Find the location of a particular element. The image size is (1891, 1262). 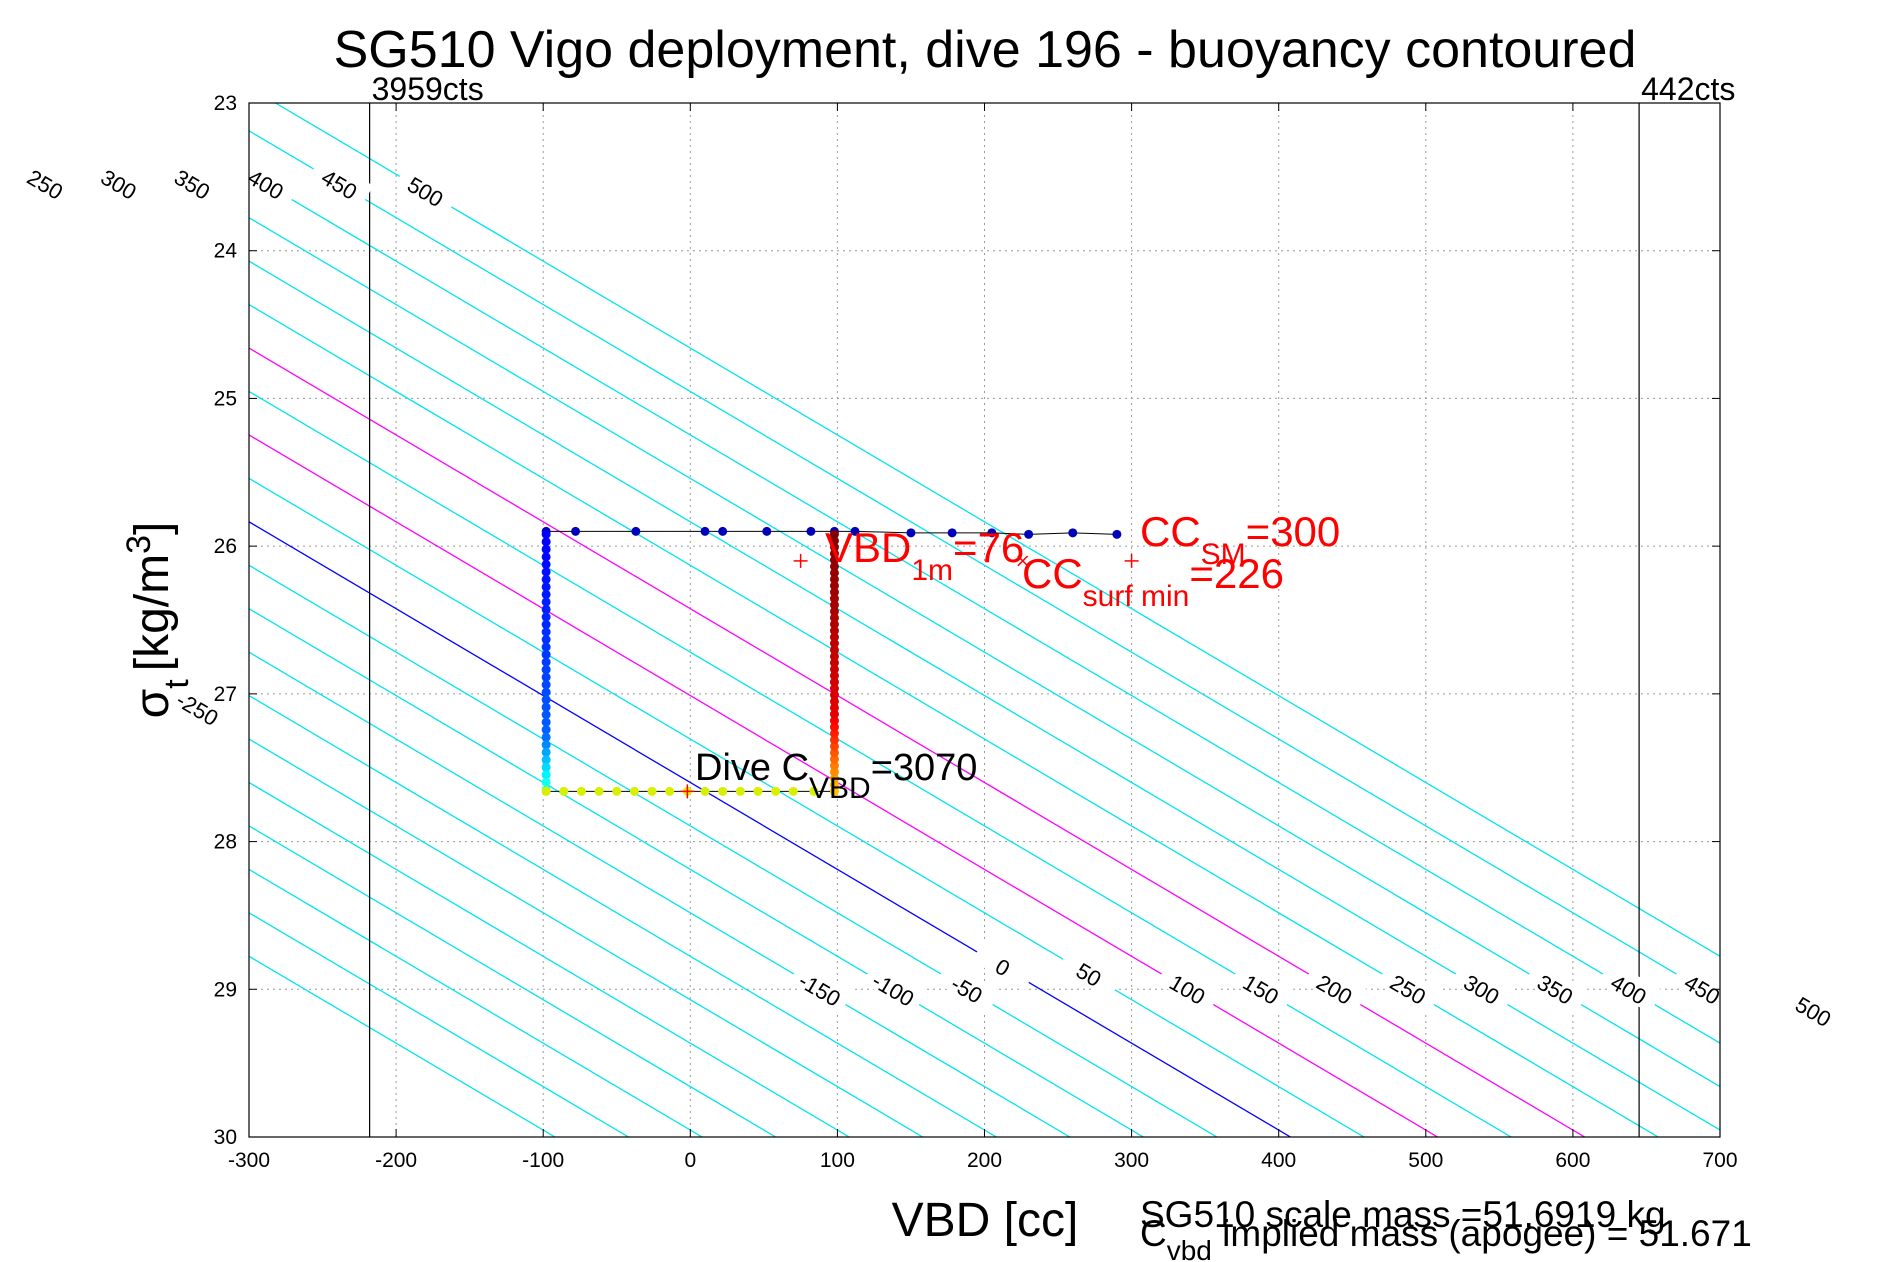

svg-text: σt[kg/m3] is located at coordinates (158, 620).